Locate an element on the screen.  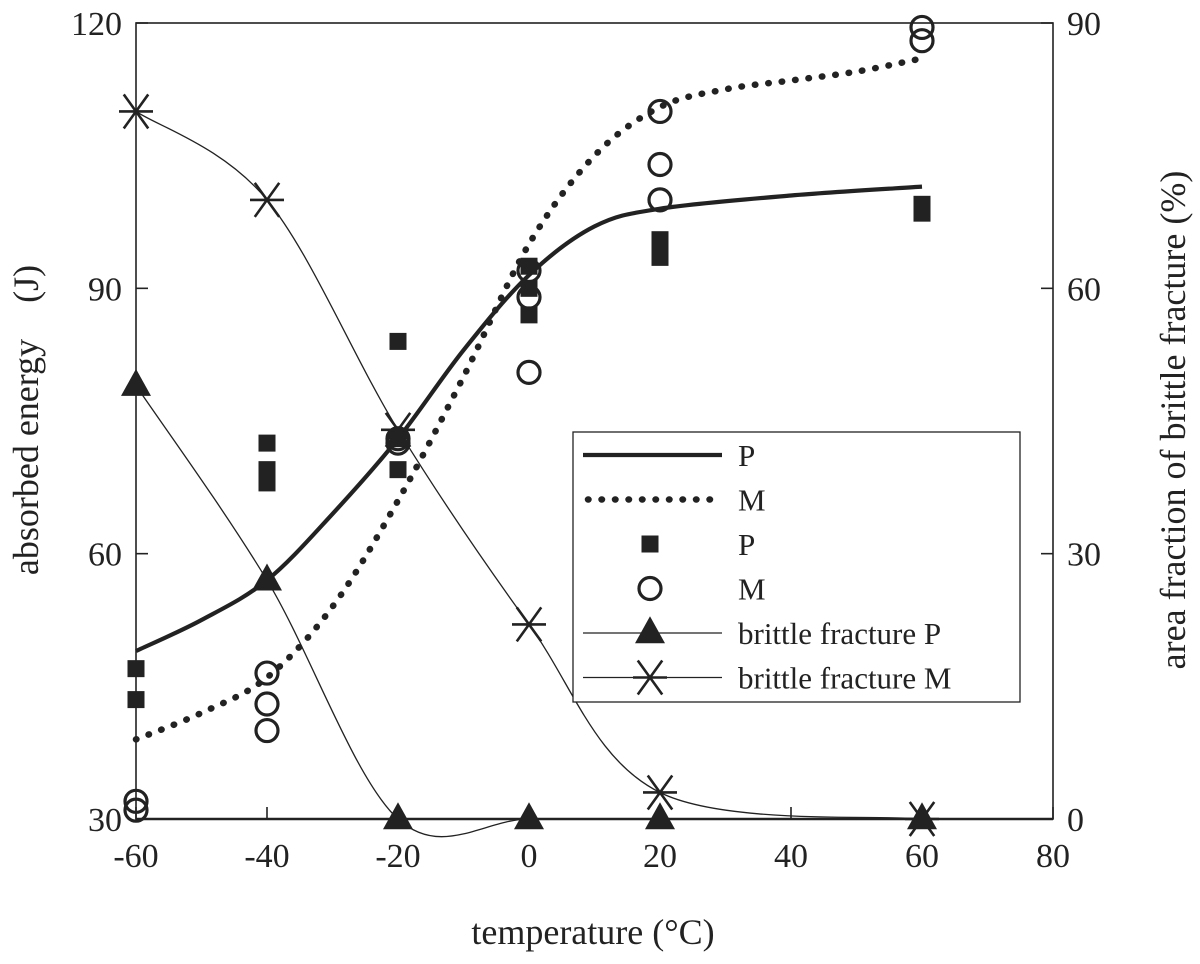
x-tick-label: 40 is located at coordinates (791, 856).